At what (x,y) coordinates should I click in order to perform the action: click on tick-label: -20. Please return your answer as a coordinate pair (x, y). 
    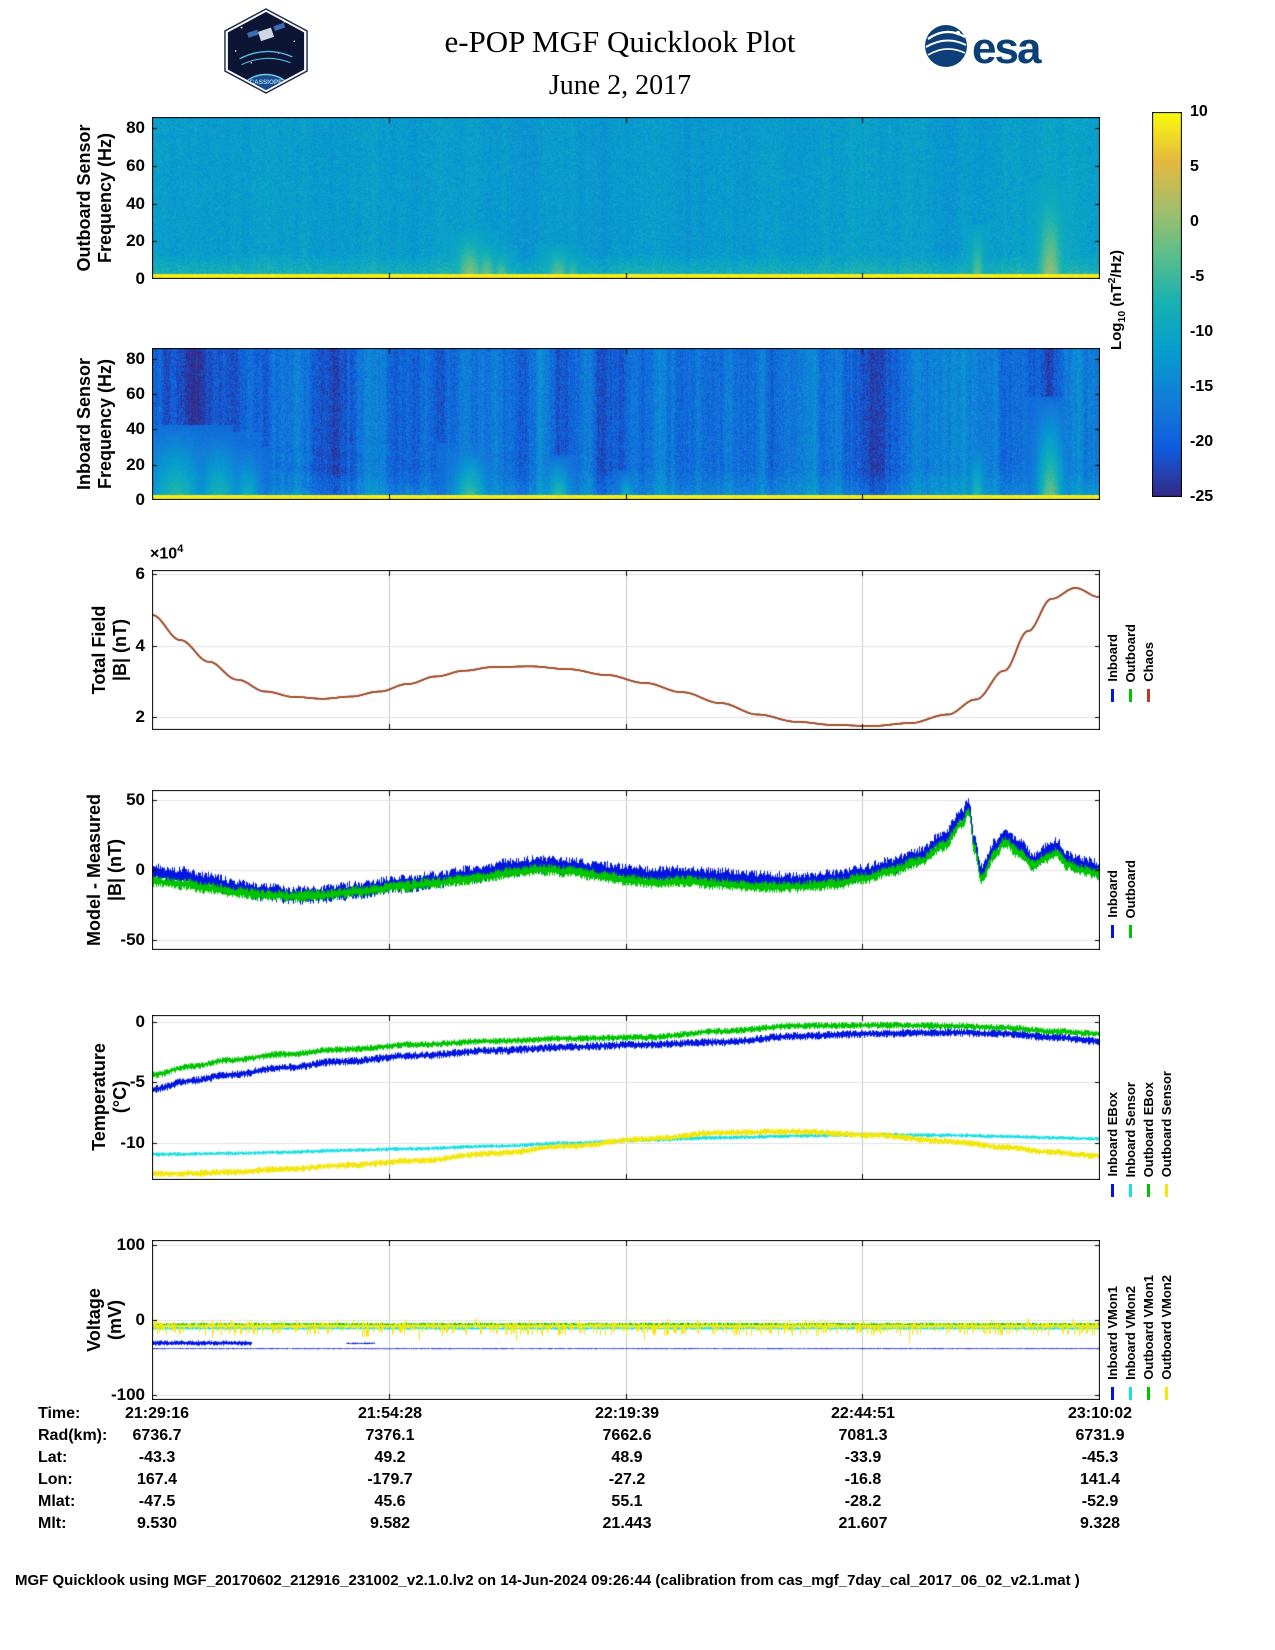
    Looking at the image, I should click on (1202, 441).